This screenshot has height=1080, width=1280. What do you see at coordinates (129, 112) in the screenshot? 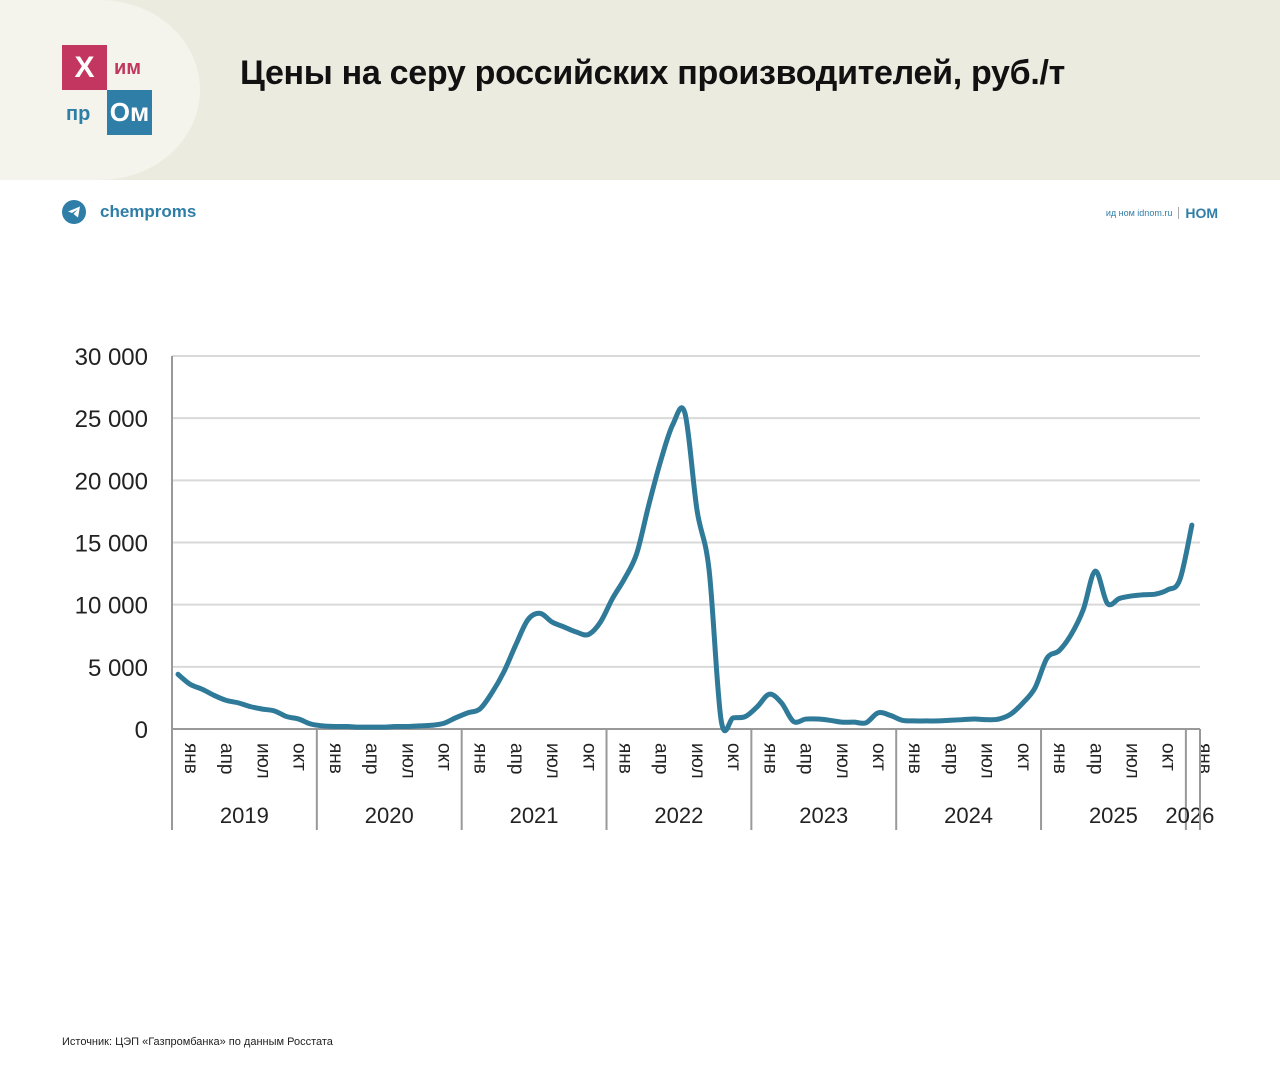
I see `logo-tile-om: Ом` at bounding box center [129, 112].